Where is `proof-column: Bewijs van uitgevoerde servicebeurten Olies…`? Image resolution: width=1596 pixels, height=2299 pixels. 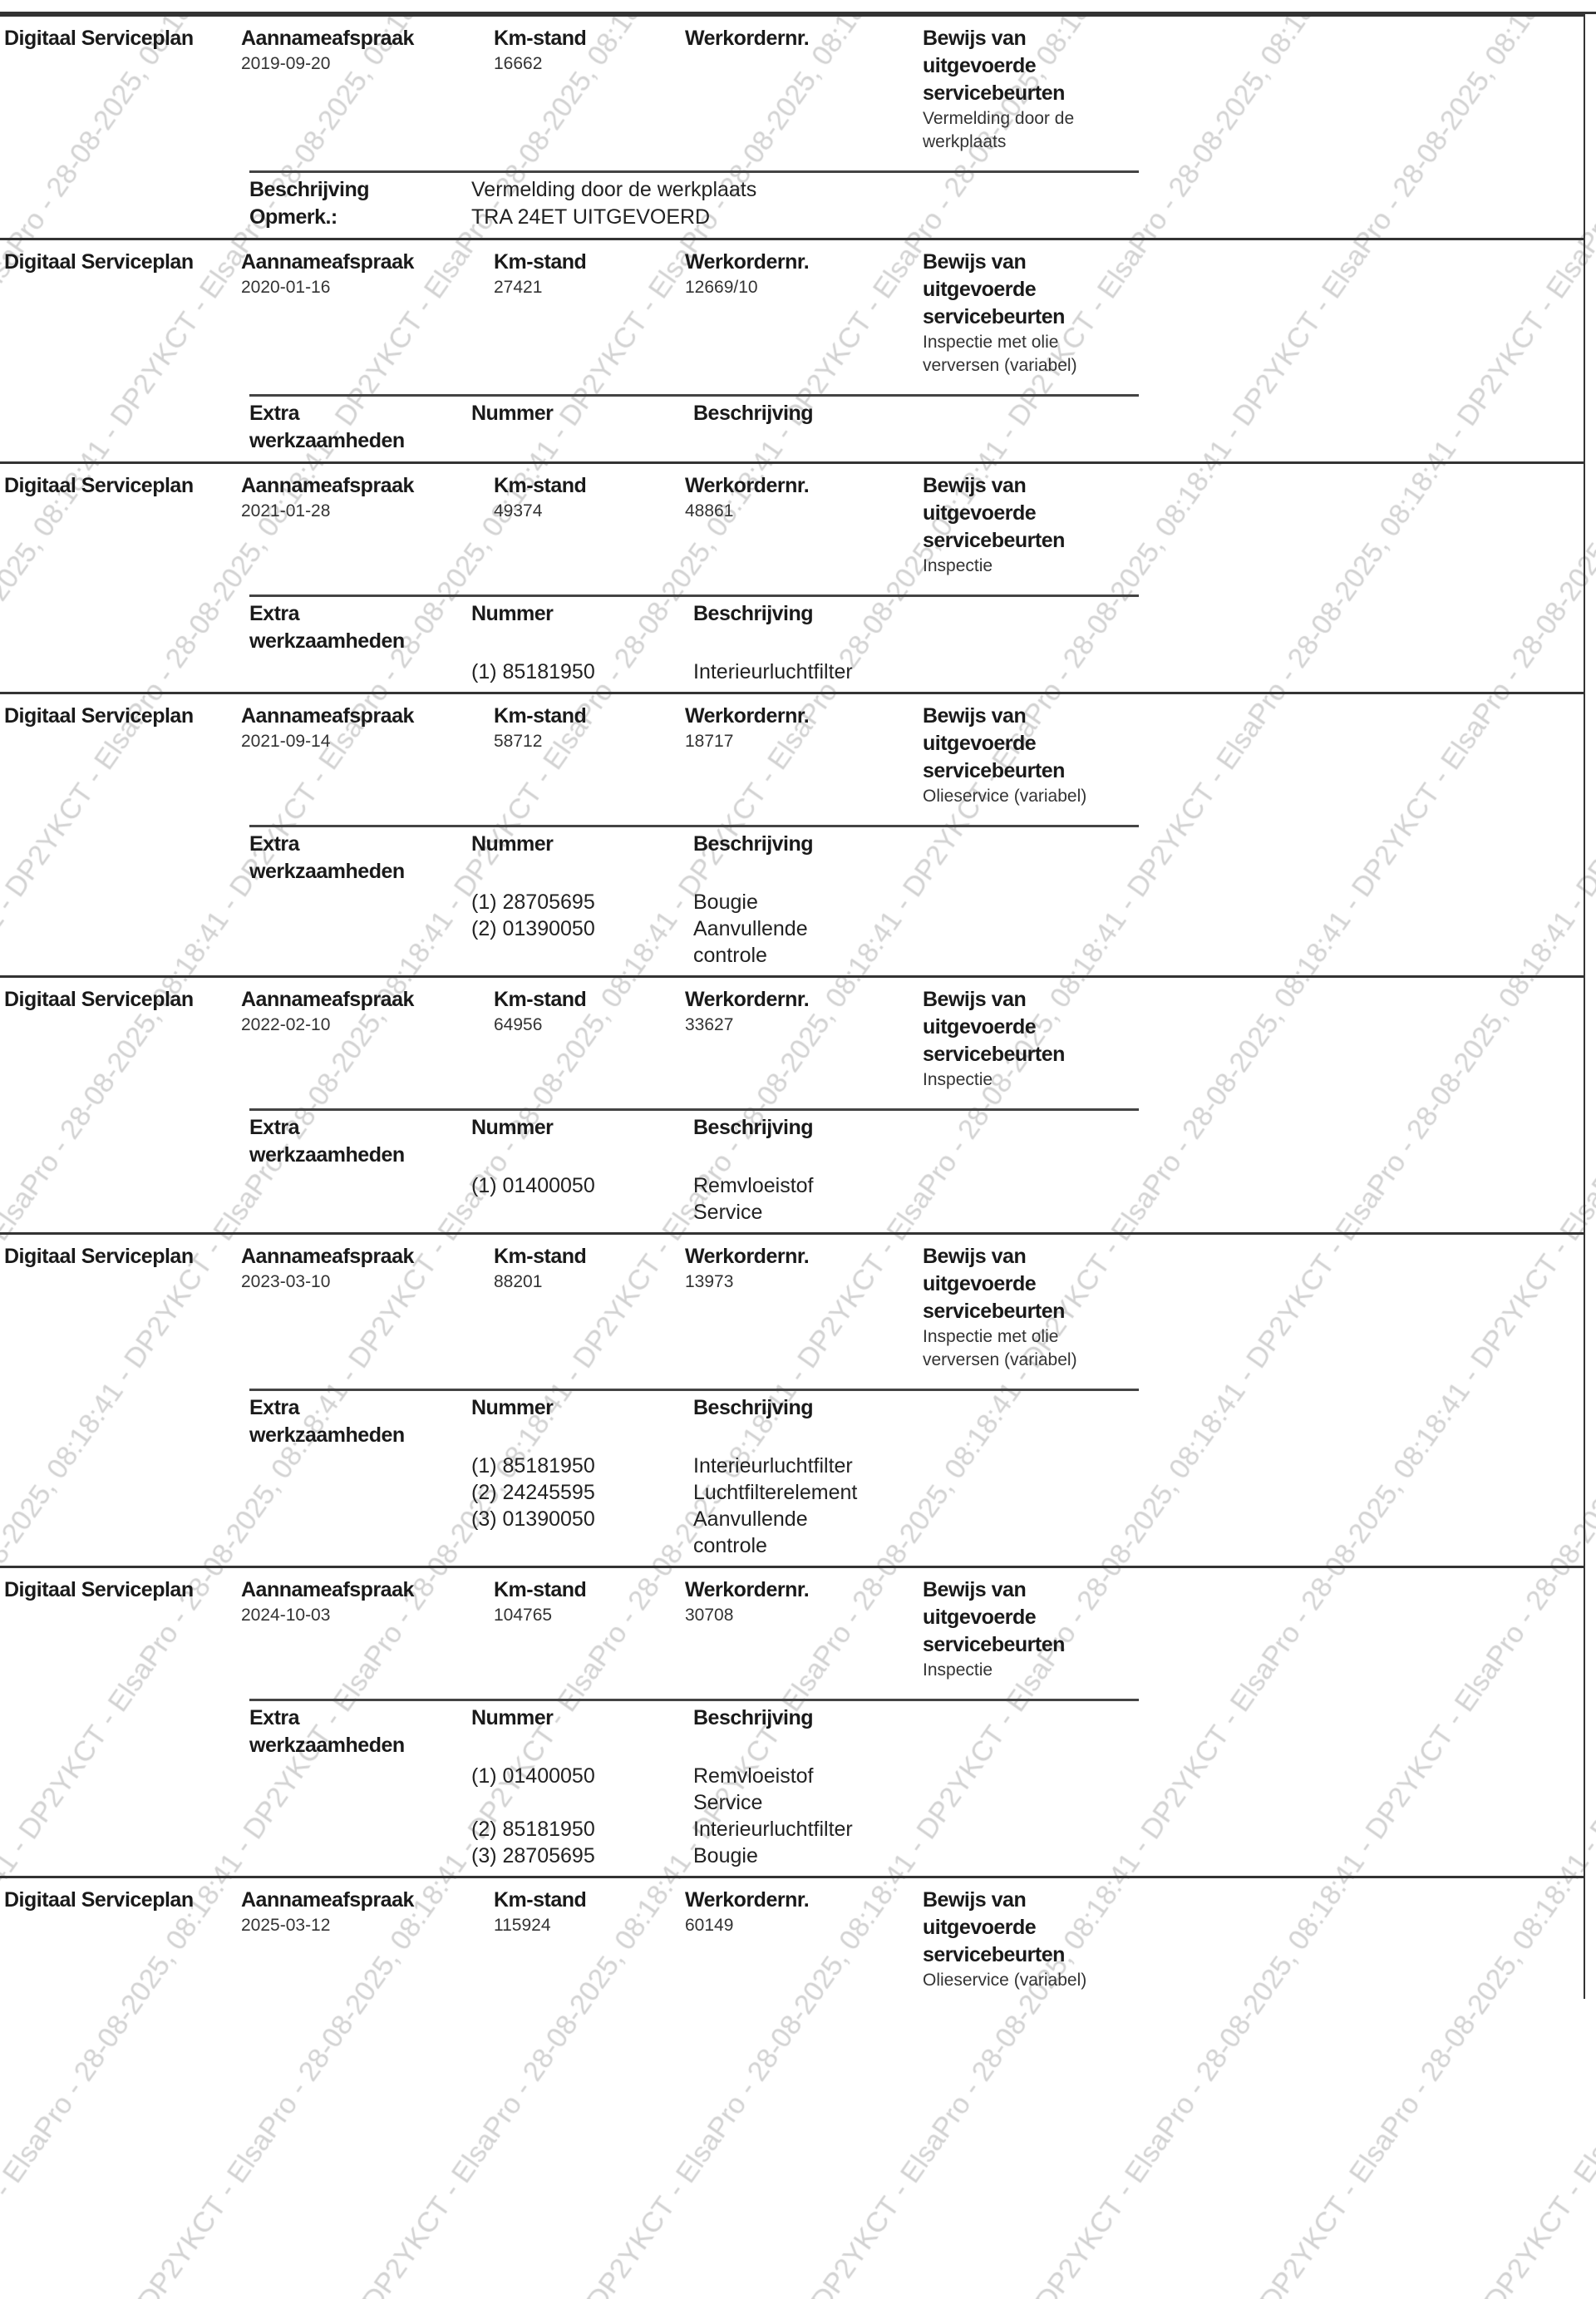 proof-column: Bewijs van uitgevoerde servicebeurten Olies… is located at coordinates (1060, 755).